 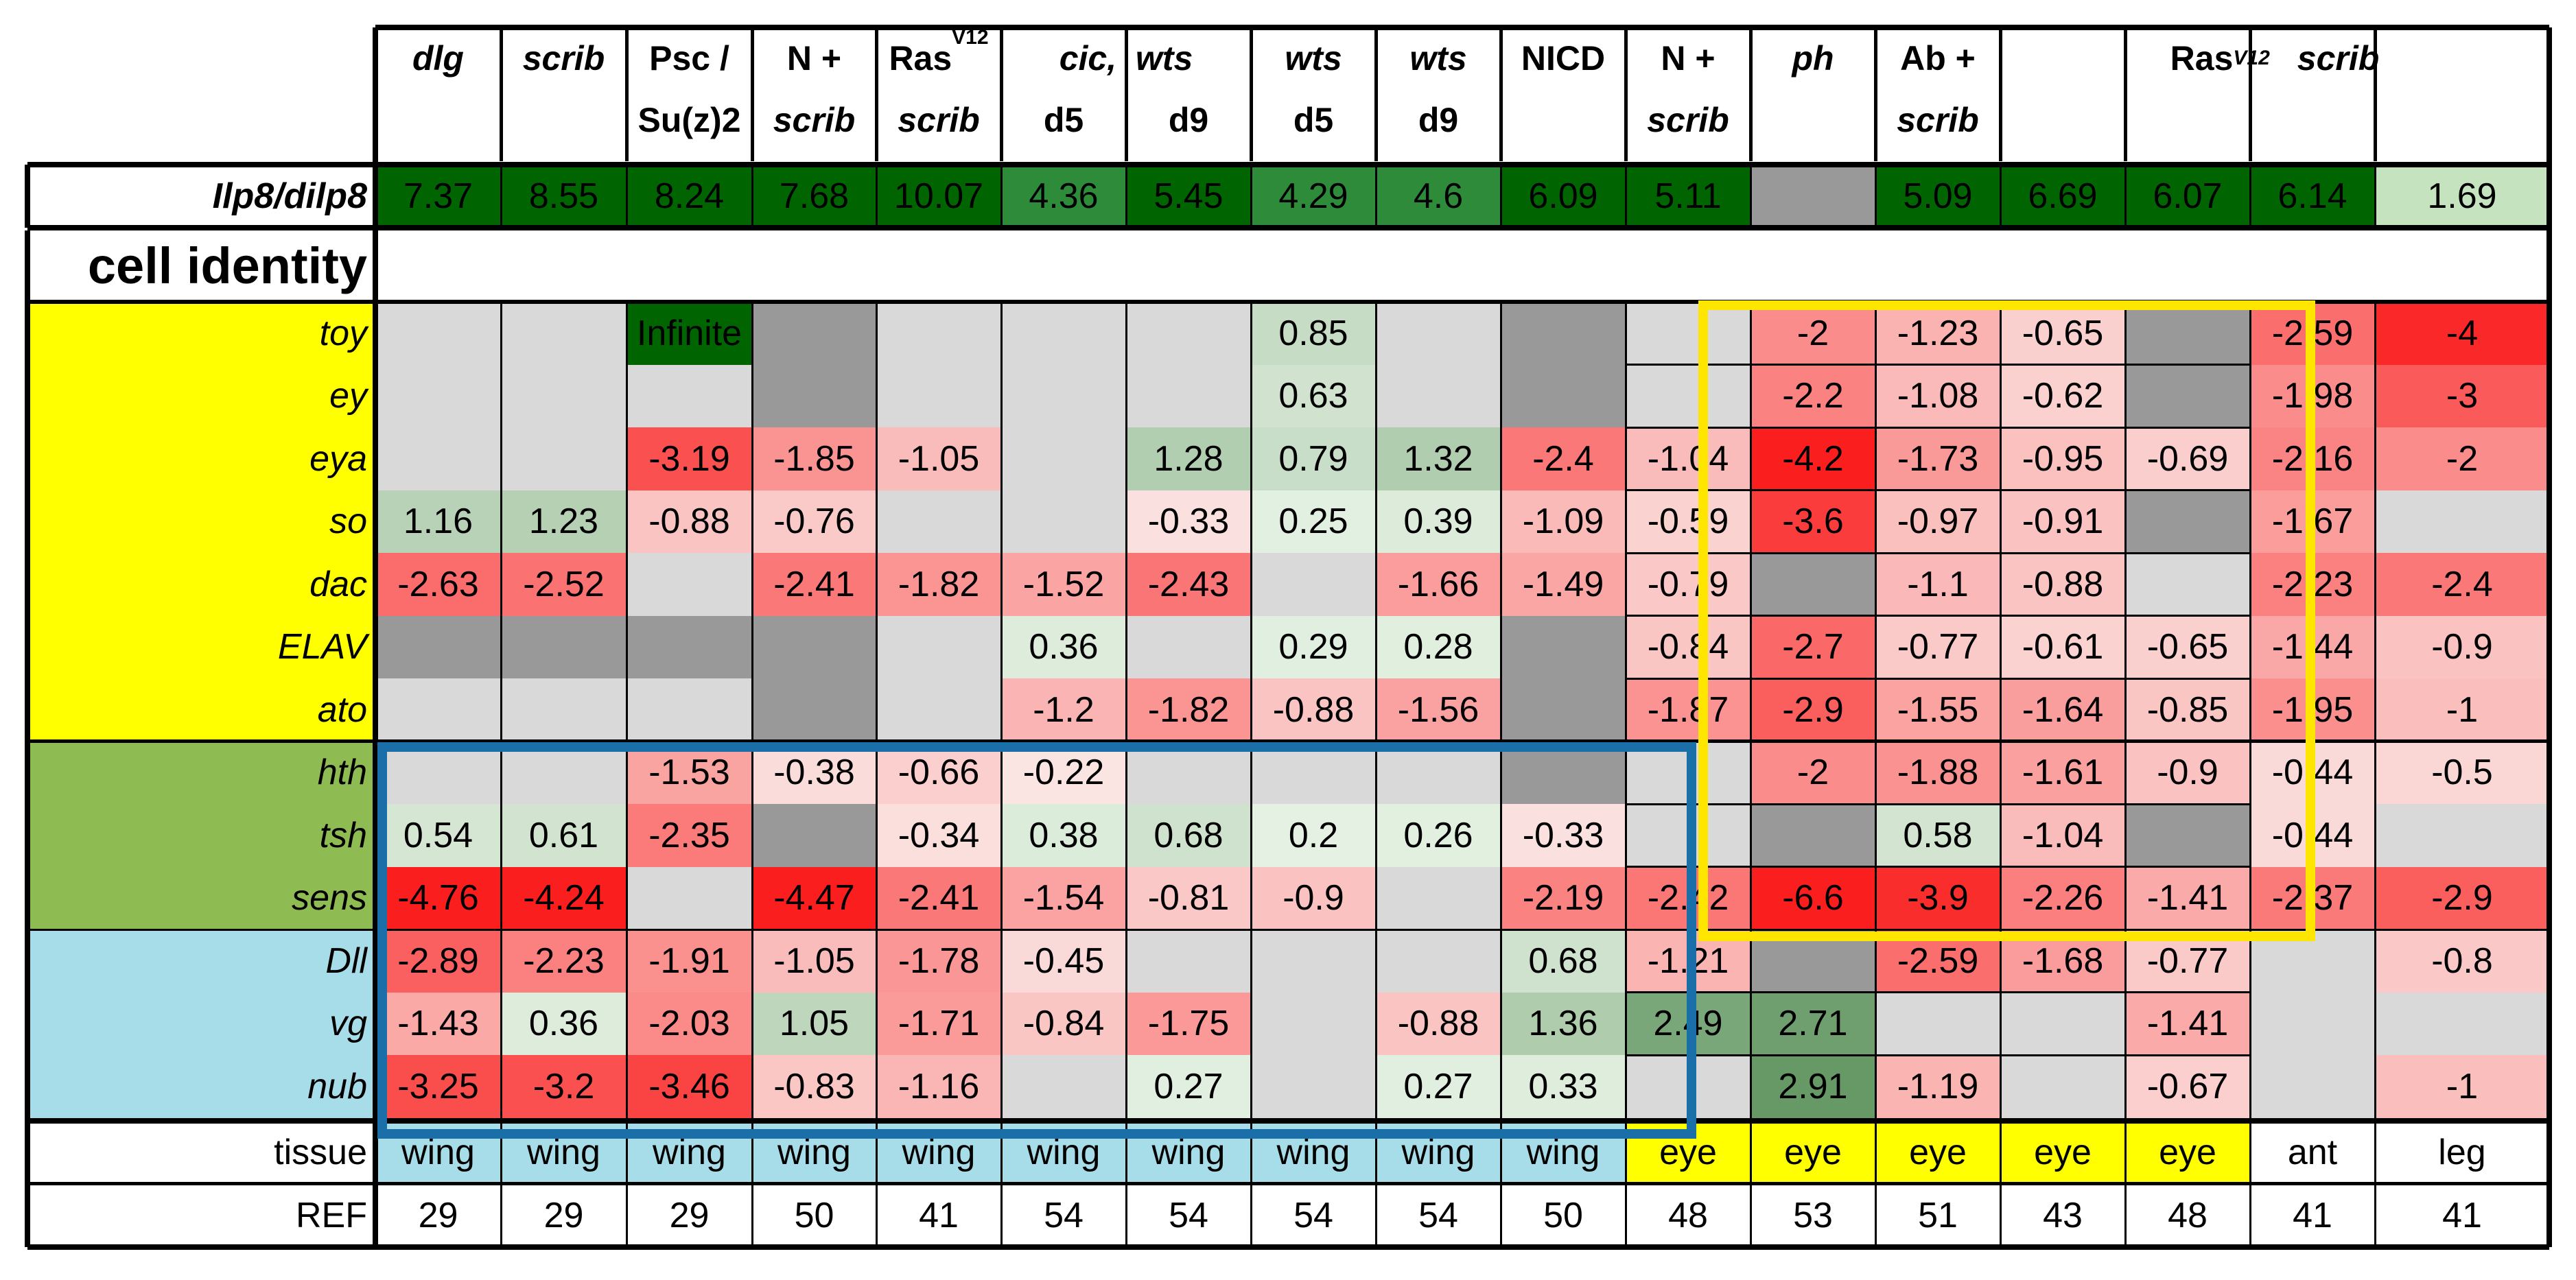 What do you see at coordinates (938, 961) in the screenshot?
I see `heatmap-cell: -1.78` at bounding box center [938, 961].